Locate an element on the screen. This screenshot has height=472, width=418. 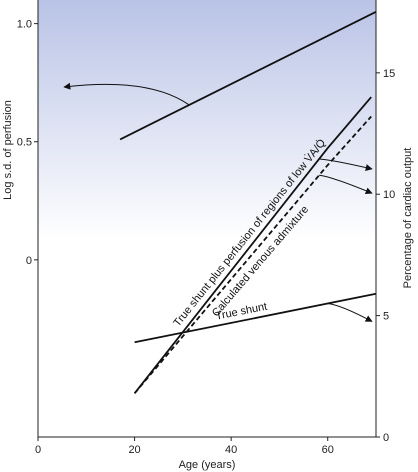
x-tick-label: 0 is located at coordinates (38, 450).